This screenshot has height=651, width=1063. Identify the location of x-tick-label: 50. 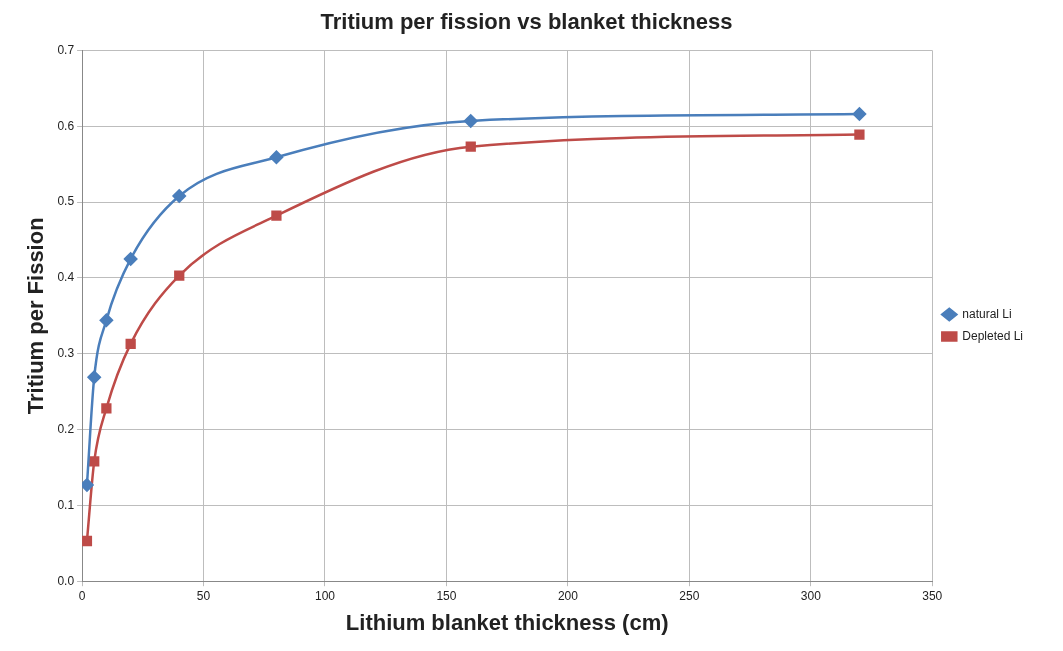
(203, 595).